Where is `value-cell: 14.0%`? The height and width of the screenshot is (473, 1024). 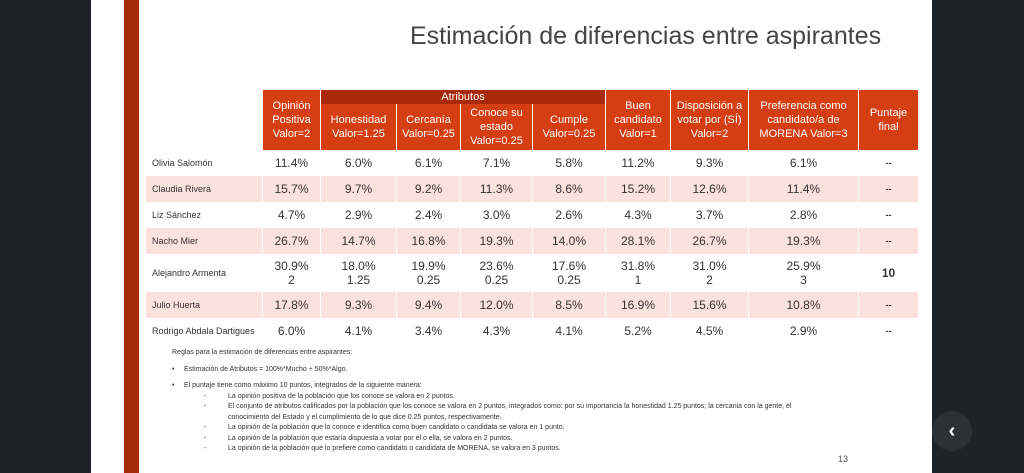 value-cell: 14.0% is located at coordinates (569, 241).